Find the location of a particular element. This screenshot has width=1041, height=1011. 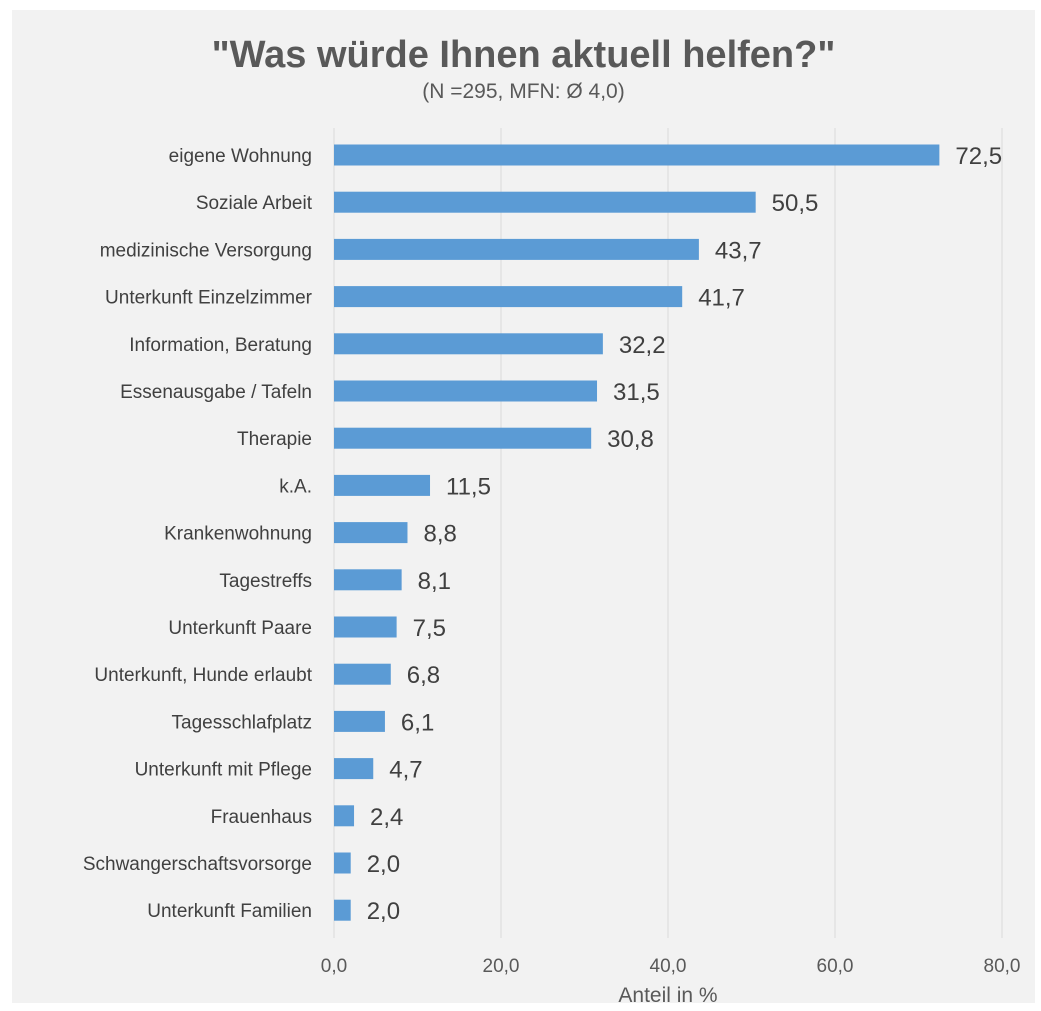

x-tick-label: 60,0 is located at coordinates (835, 966).